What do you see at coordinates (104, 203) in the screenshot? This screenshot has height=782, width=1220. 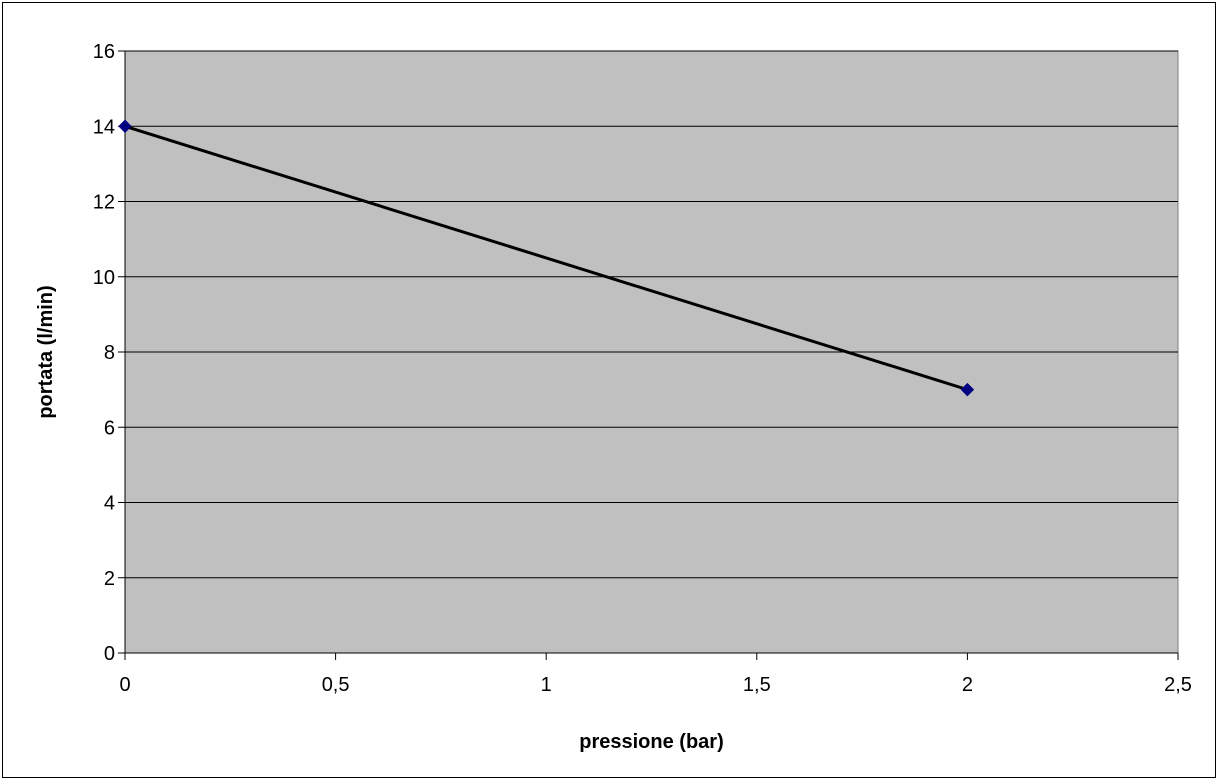 I see `y-tick-label: 12` at bounding box center [104, 203].